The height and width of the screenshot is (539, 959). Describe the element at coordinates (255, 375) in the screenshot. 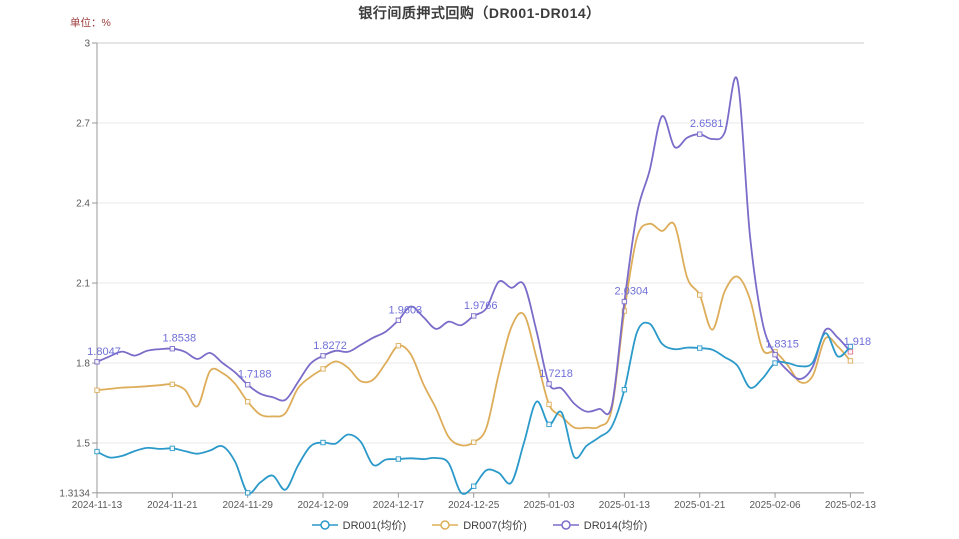

I see `point-value-label: 1.7188` at that location.